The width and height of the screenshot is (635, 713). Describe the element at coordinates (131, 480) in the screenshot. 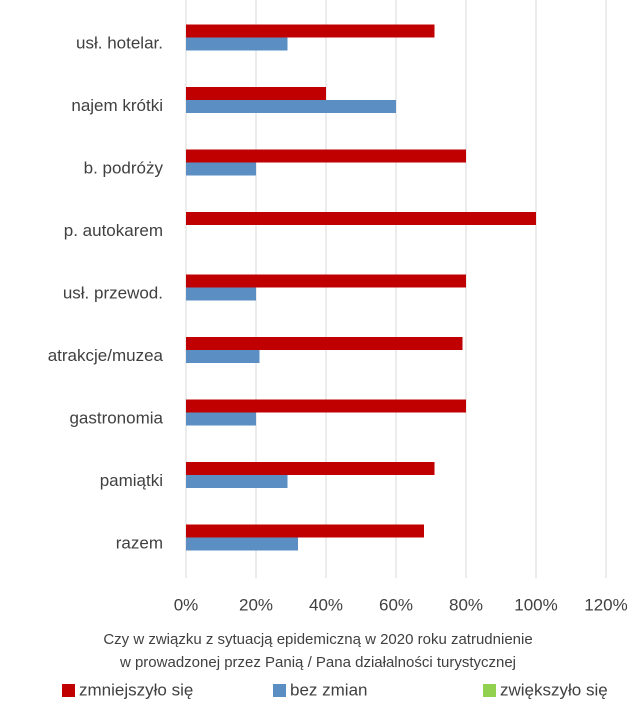

I see `y-tick-label: pamiątki` at that location.